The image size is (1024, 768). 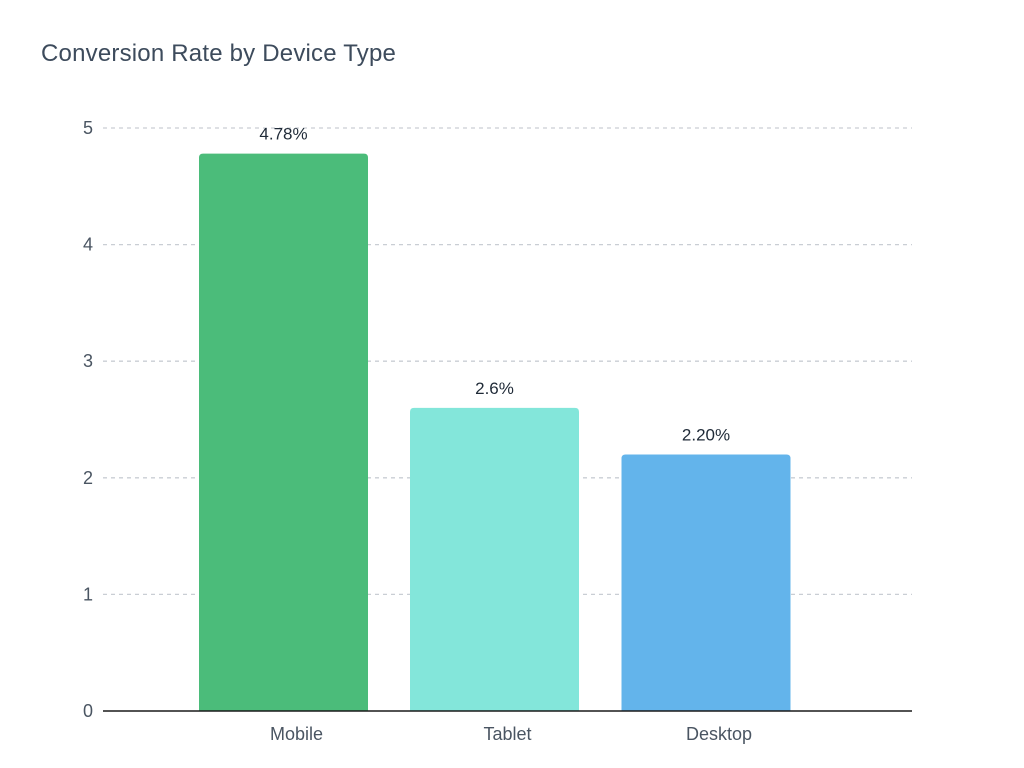 I want to click on data-label-desktop: 2.20%, so click(x=706, y=434).